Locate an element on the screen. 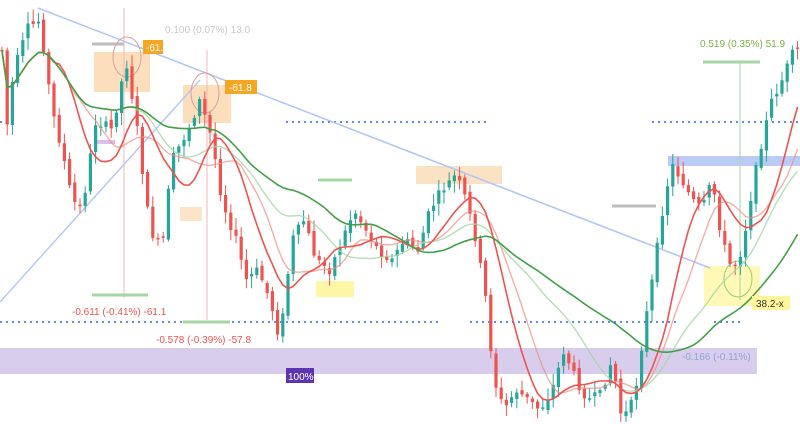 The image size is (800, 424). small-zone-yellow is located at coordinates (335, 289).